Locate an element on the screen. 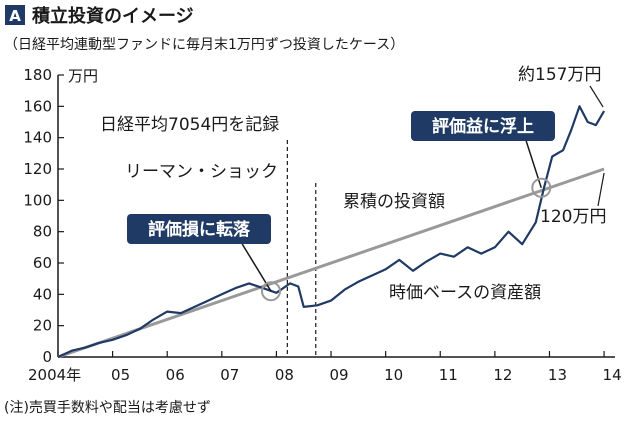 This screenshot has height=423, width=630. y-tick-label: 40 is located at coordinates (42, 294).